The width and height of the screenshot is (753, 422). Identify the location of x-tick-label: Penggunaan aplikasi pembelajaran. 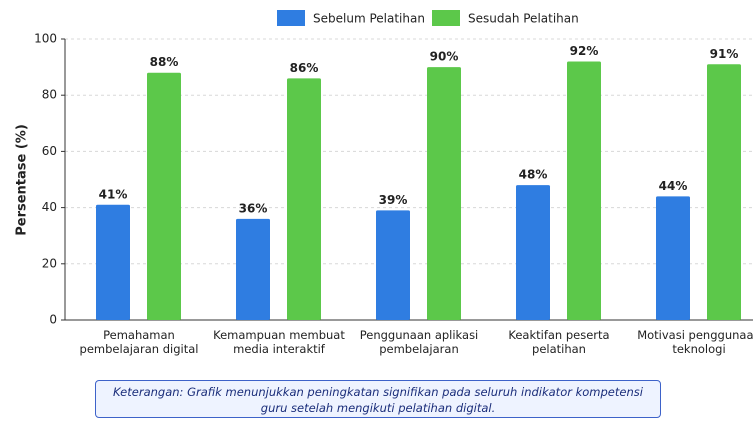
(419, 342).